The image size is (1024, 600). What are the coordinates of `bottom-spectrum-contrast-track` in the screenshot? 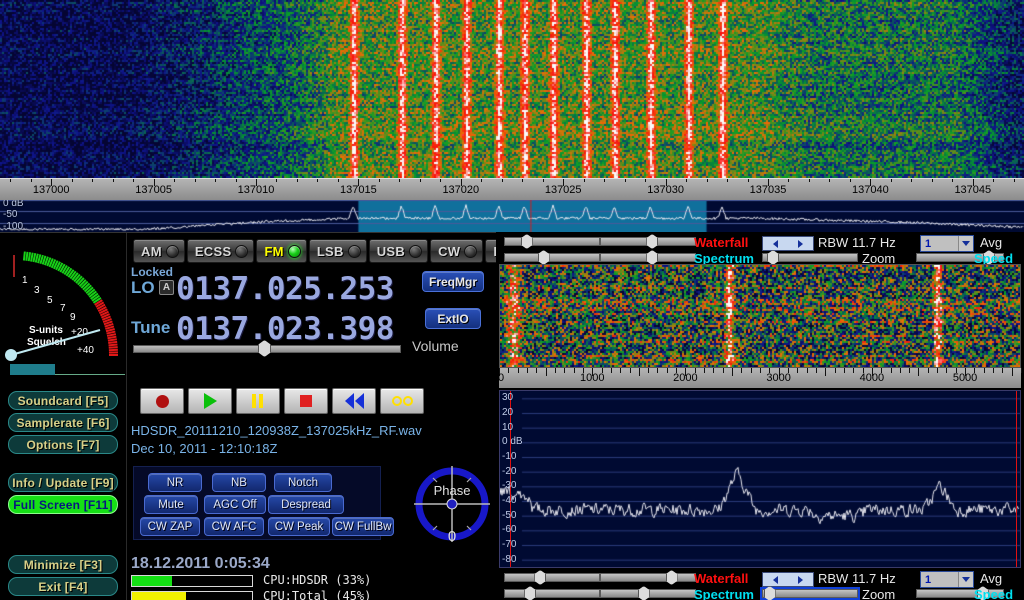 It's located at (552, 593).